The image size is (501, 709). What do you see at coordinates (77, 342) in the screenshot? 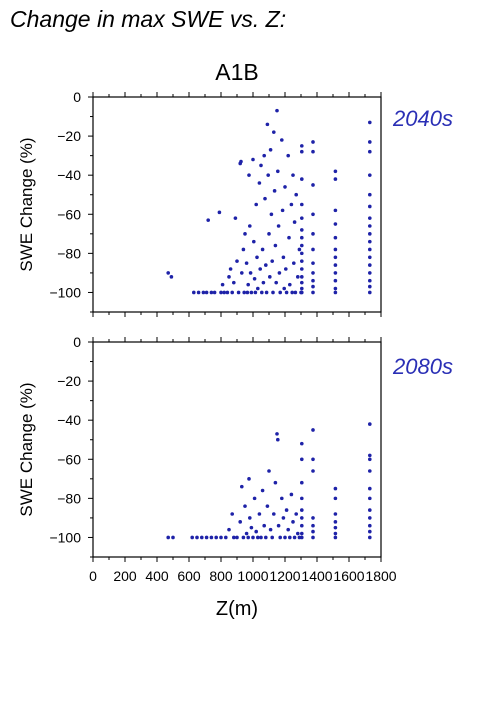
I see `y-tick-label: 0` at bounding box center [77, 342].